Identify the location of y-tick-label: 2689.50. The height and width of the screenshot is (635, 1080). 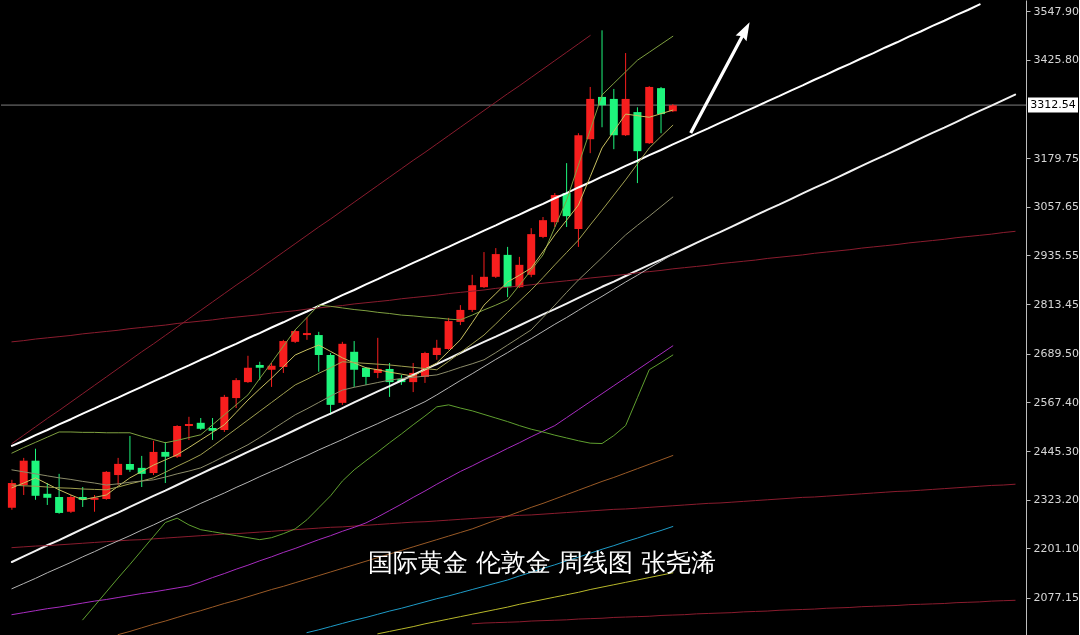
(1056, 354).